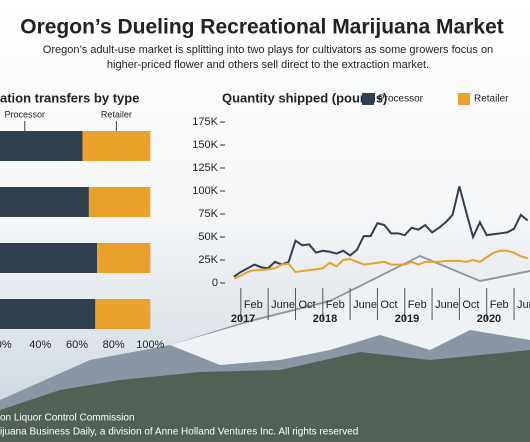 This screenshot has height=442, width=530. Describe the element at coordinates (304, 97) in the screenshot. I see `chart-title: Quantity shipped (pounds)` at that location.